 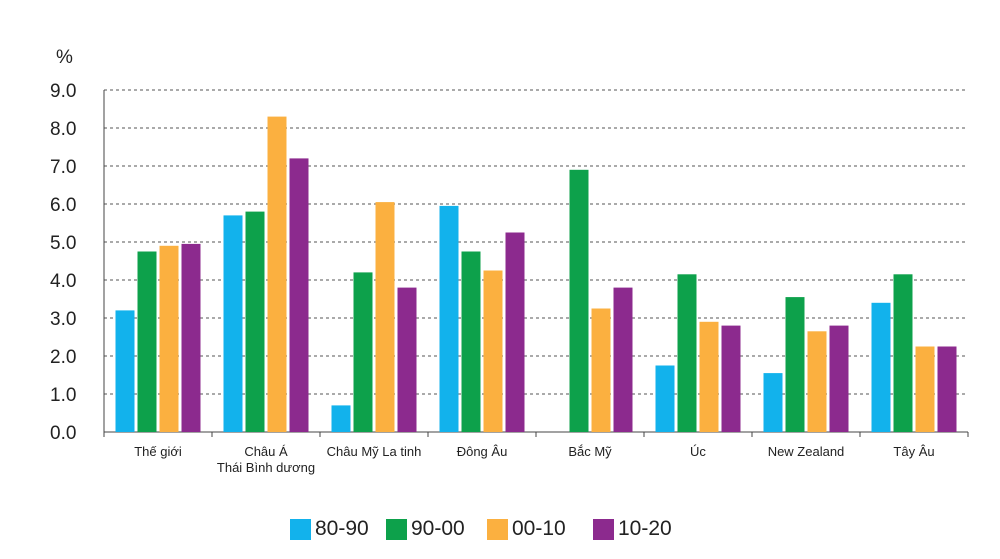 What do you see at coordinates (266, 451) in the screenshot?
I see `x-category-label: Châu Á` at bounding box center [266, 451].